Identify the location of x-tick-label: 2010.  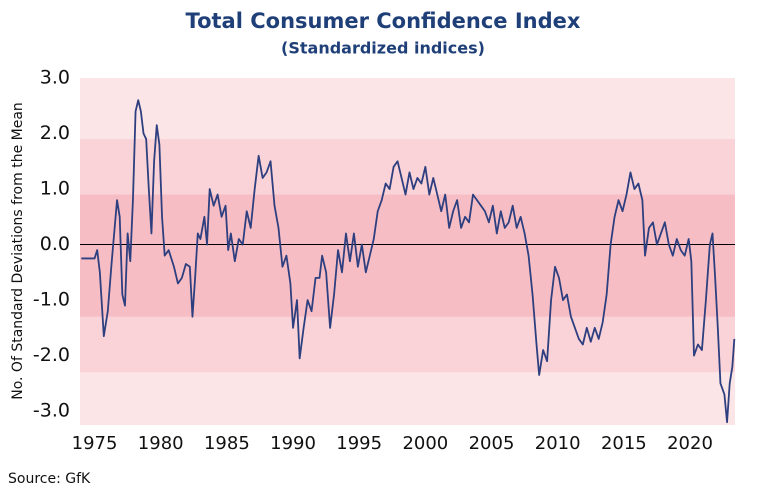
(558, 443).